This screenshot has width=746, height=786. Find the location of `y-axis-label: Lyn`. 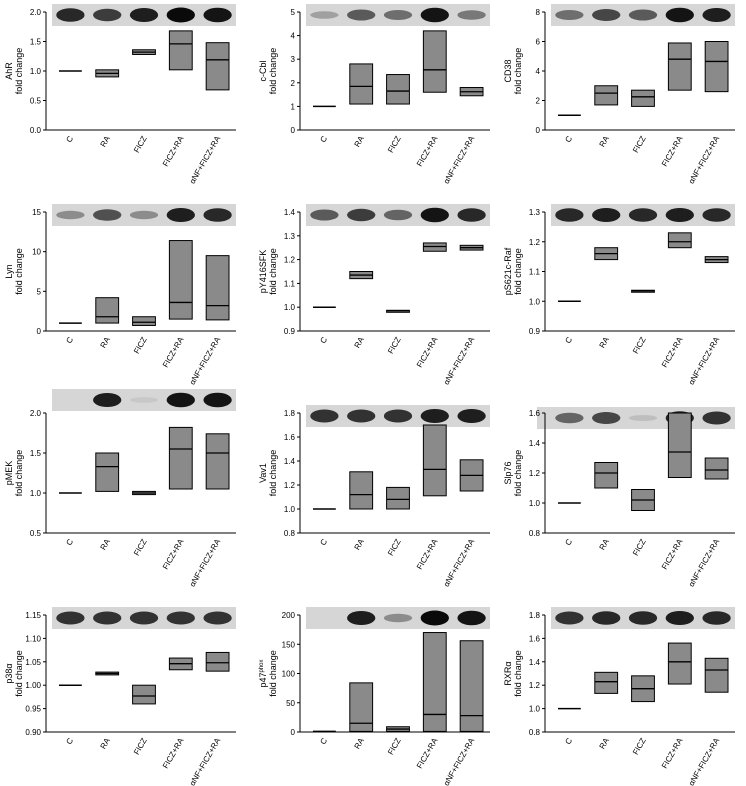

y-axis-label: Lyn is located at coordinates (9, 271).